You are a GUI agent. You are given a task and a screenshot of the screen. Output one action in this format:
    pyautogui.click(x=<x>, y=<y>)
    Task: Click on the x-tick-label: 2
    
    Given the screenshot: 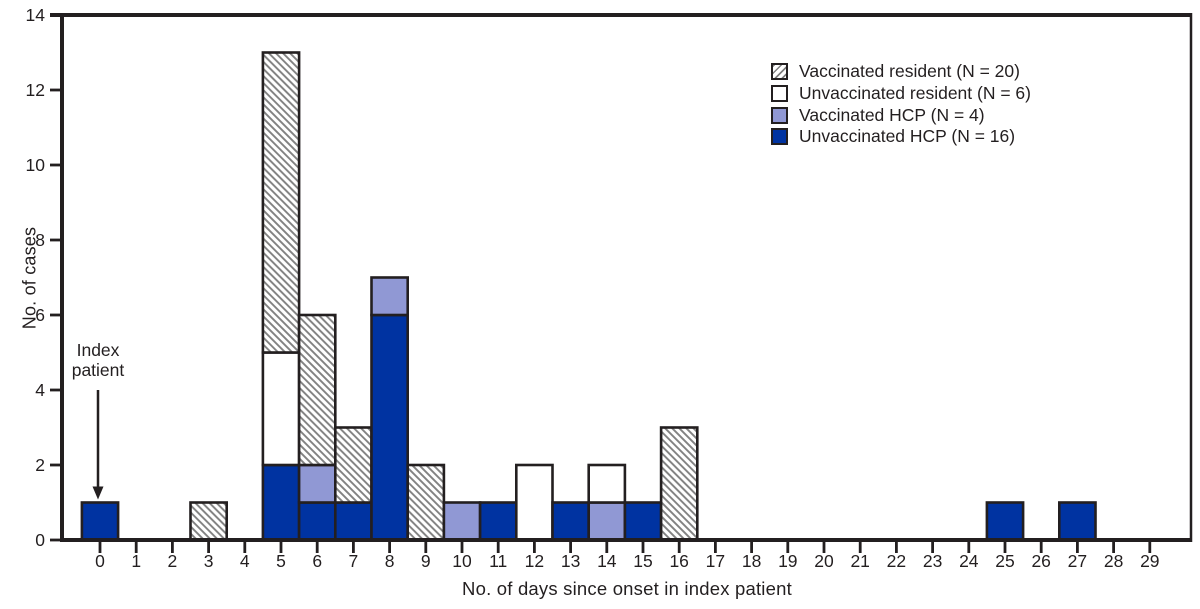 What is the action you would take?
    pyautogui.click(x=173, y=561)
    